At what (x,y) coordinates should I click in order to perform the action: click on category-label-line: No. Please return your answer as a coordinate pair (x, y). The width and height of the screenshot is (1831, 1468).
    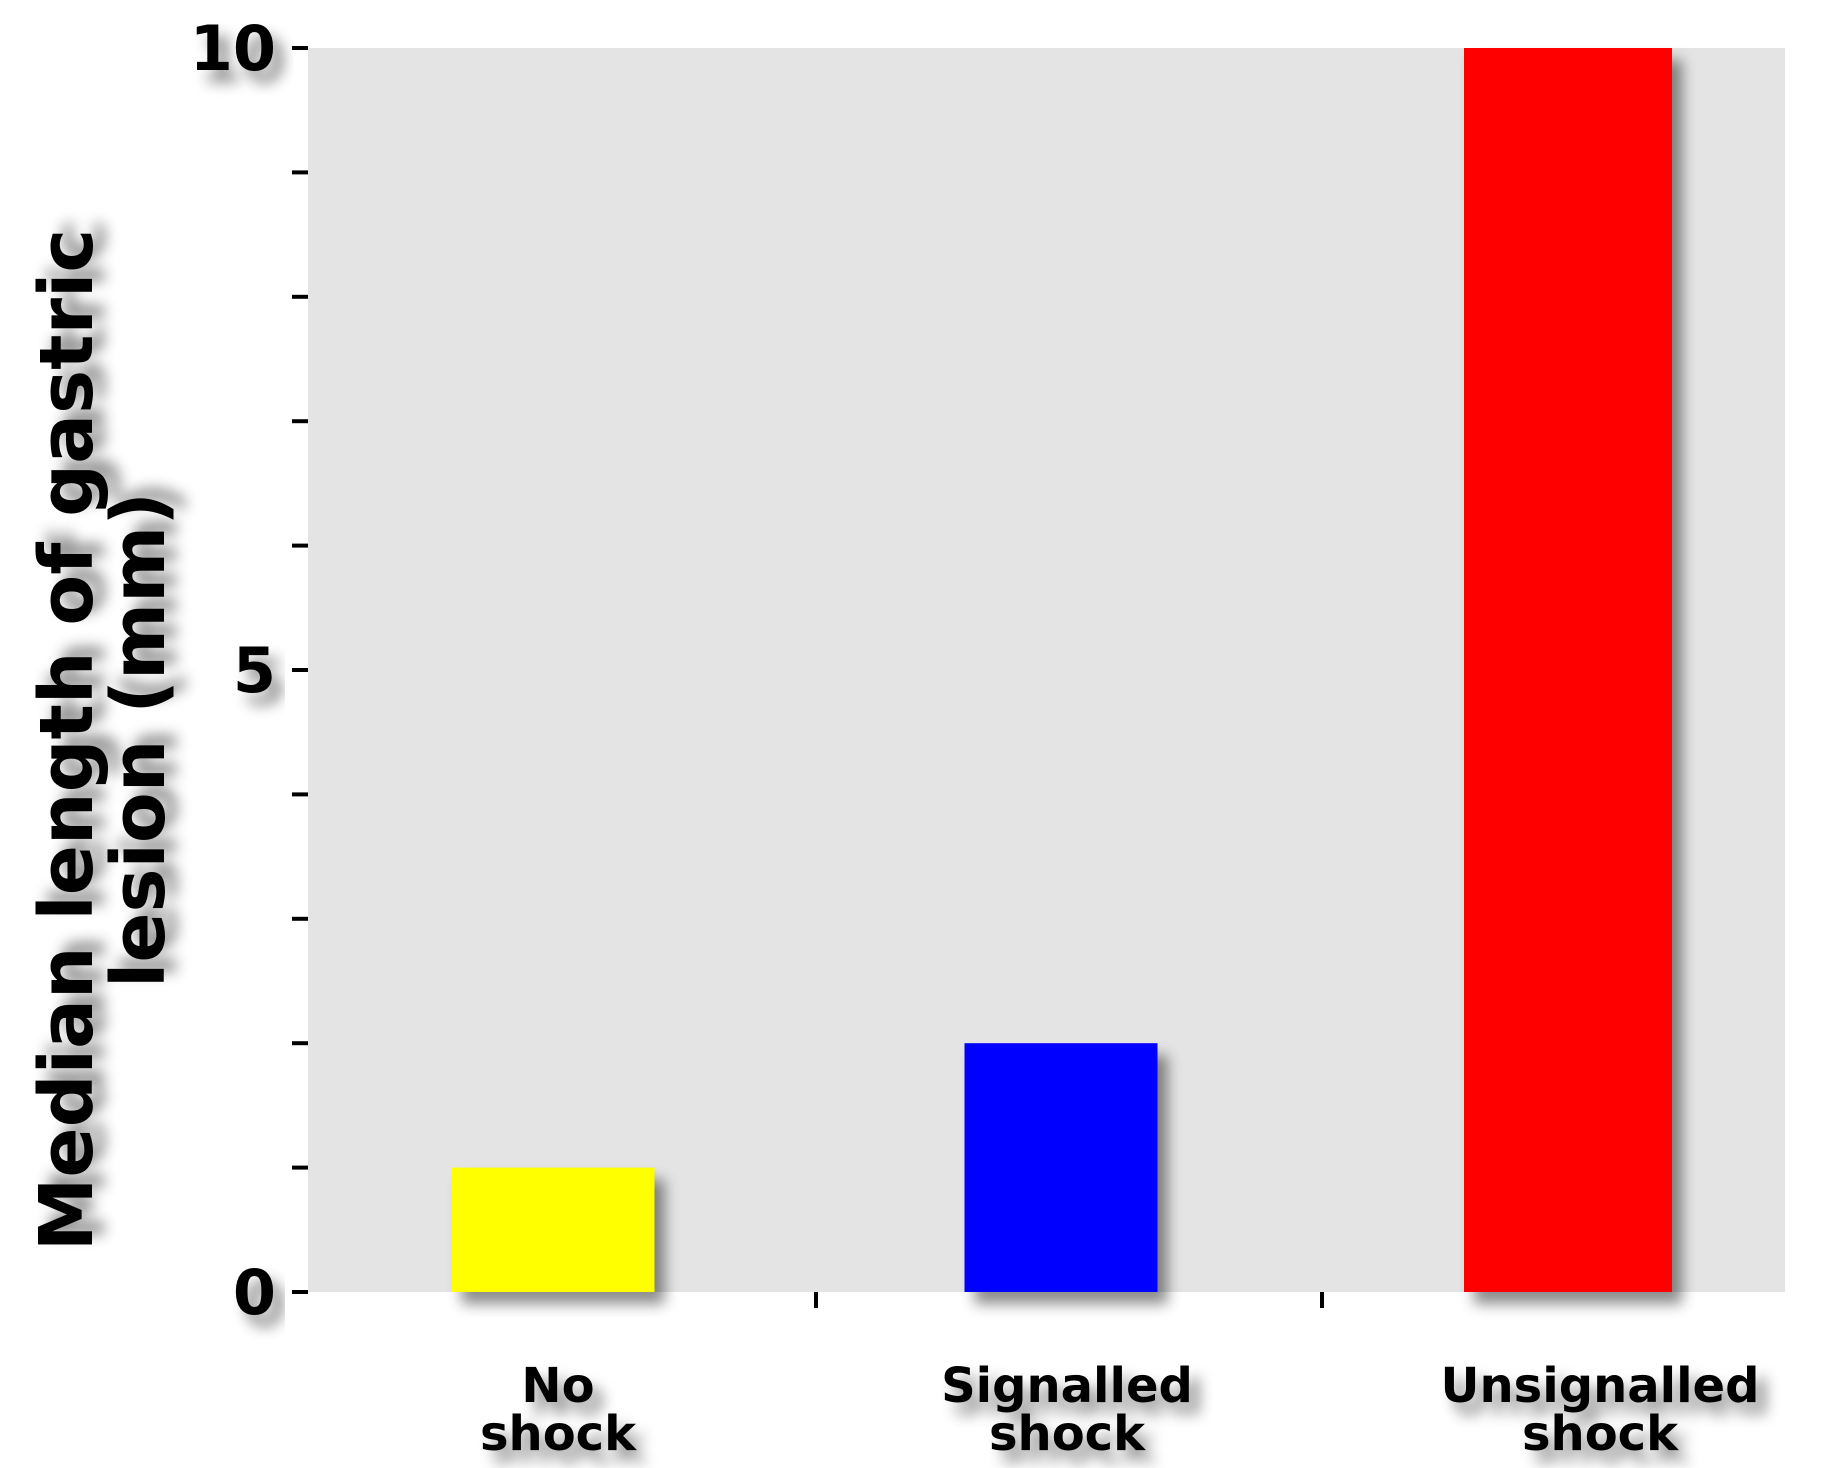
    Looking at the image, I should click on (557, 1386).